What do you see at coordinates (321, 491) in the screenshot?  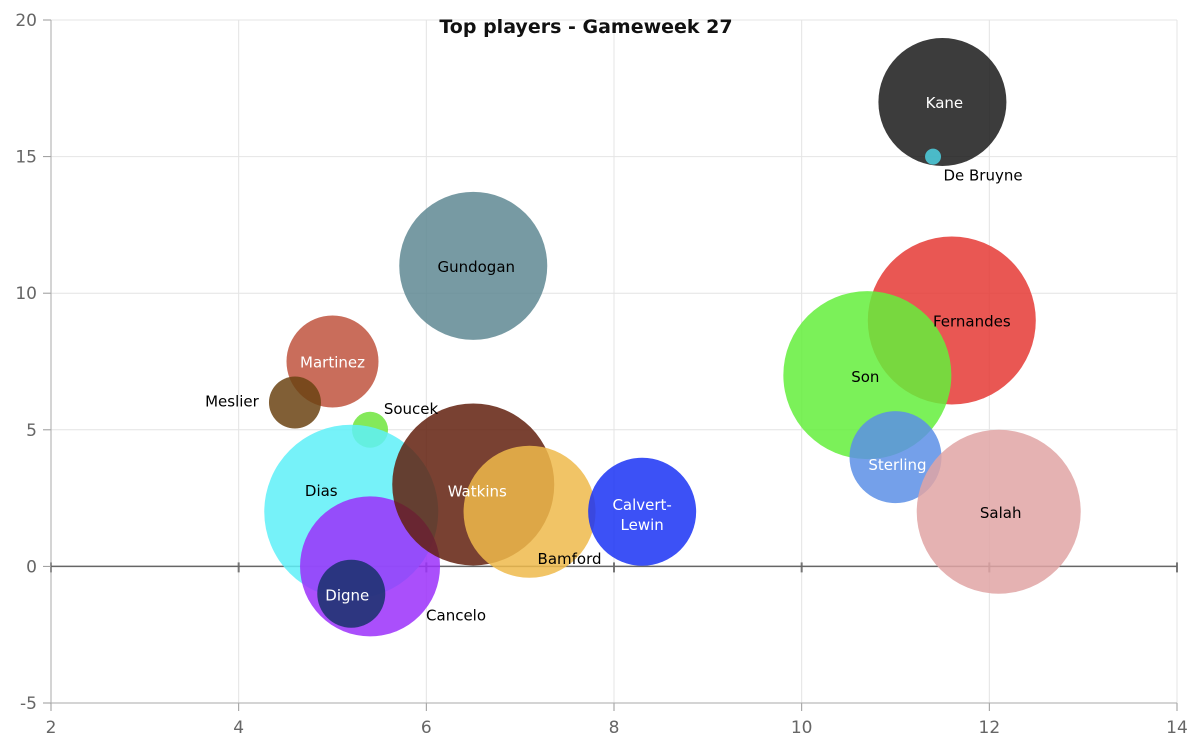 I see `bubble-label-dias: Dias` at bounding box center [321, 491].